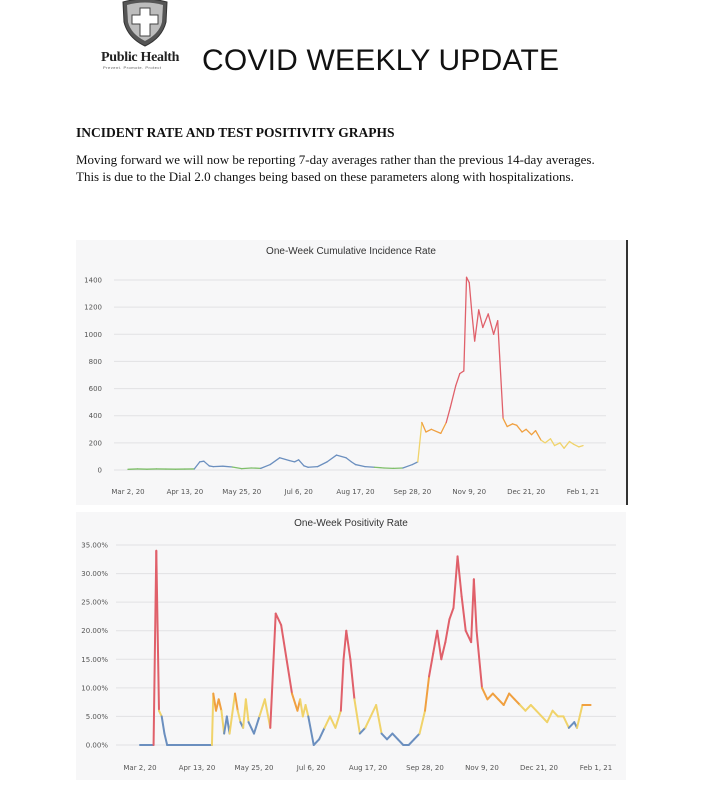 Image resolution: width=707 pixels, height=798 pixels. Describe the element at coordinates (93, 281) in the screenshot. I see `y-tick-label: 1400` at that location.